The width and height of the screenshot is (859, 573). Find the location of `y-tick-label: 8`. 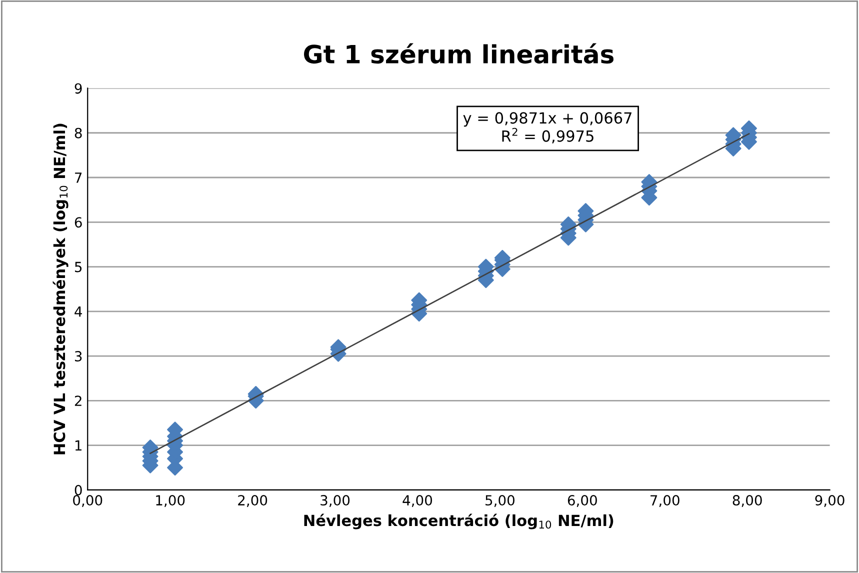

y-tick-label: 8 is located at coordinates (78, 133).